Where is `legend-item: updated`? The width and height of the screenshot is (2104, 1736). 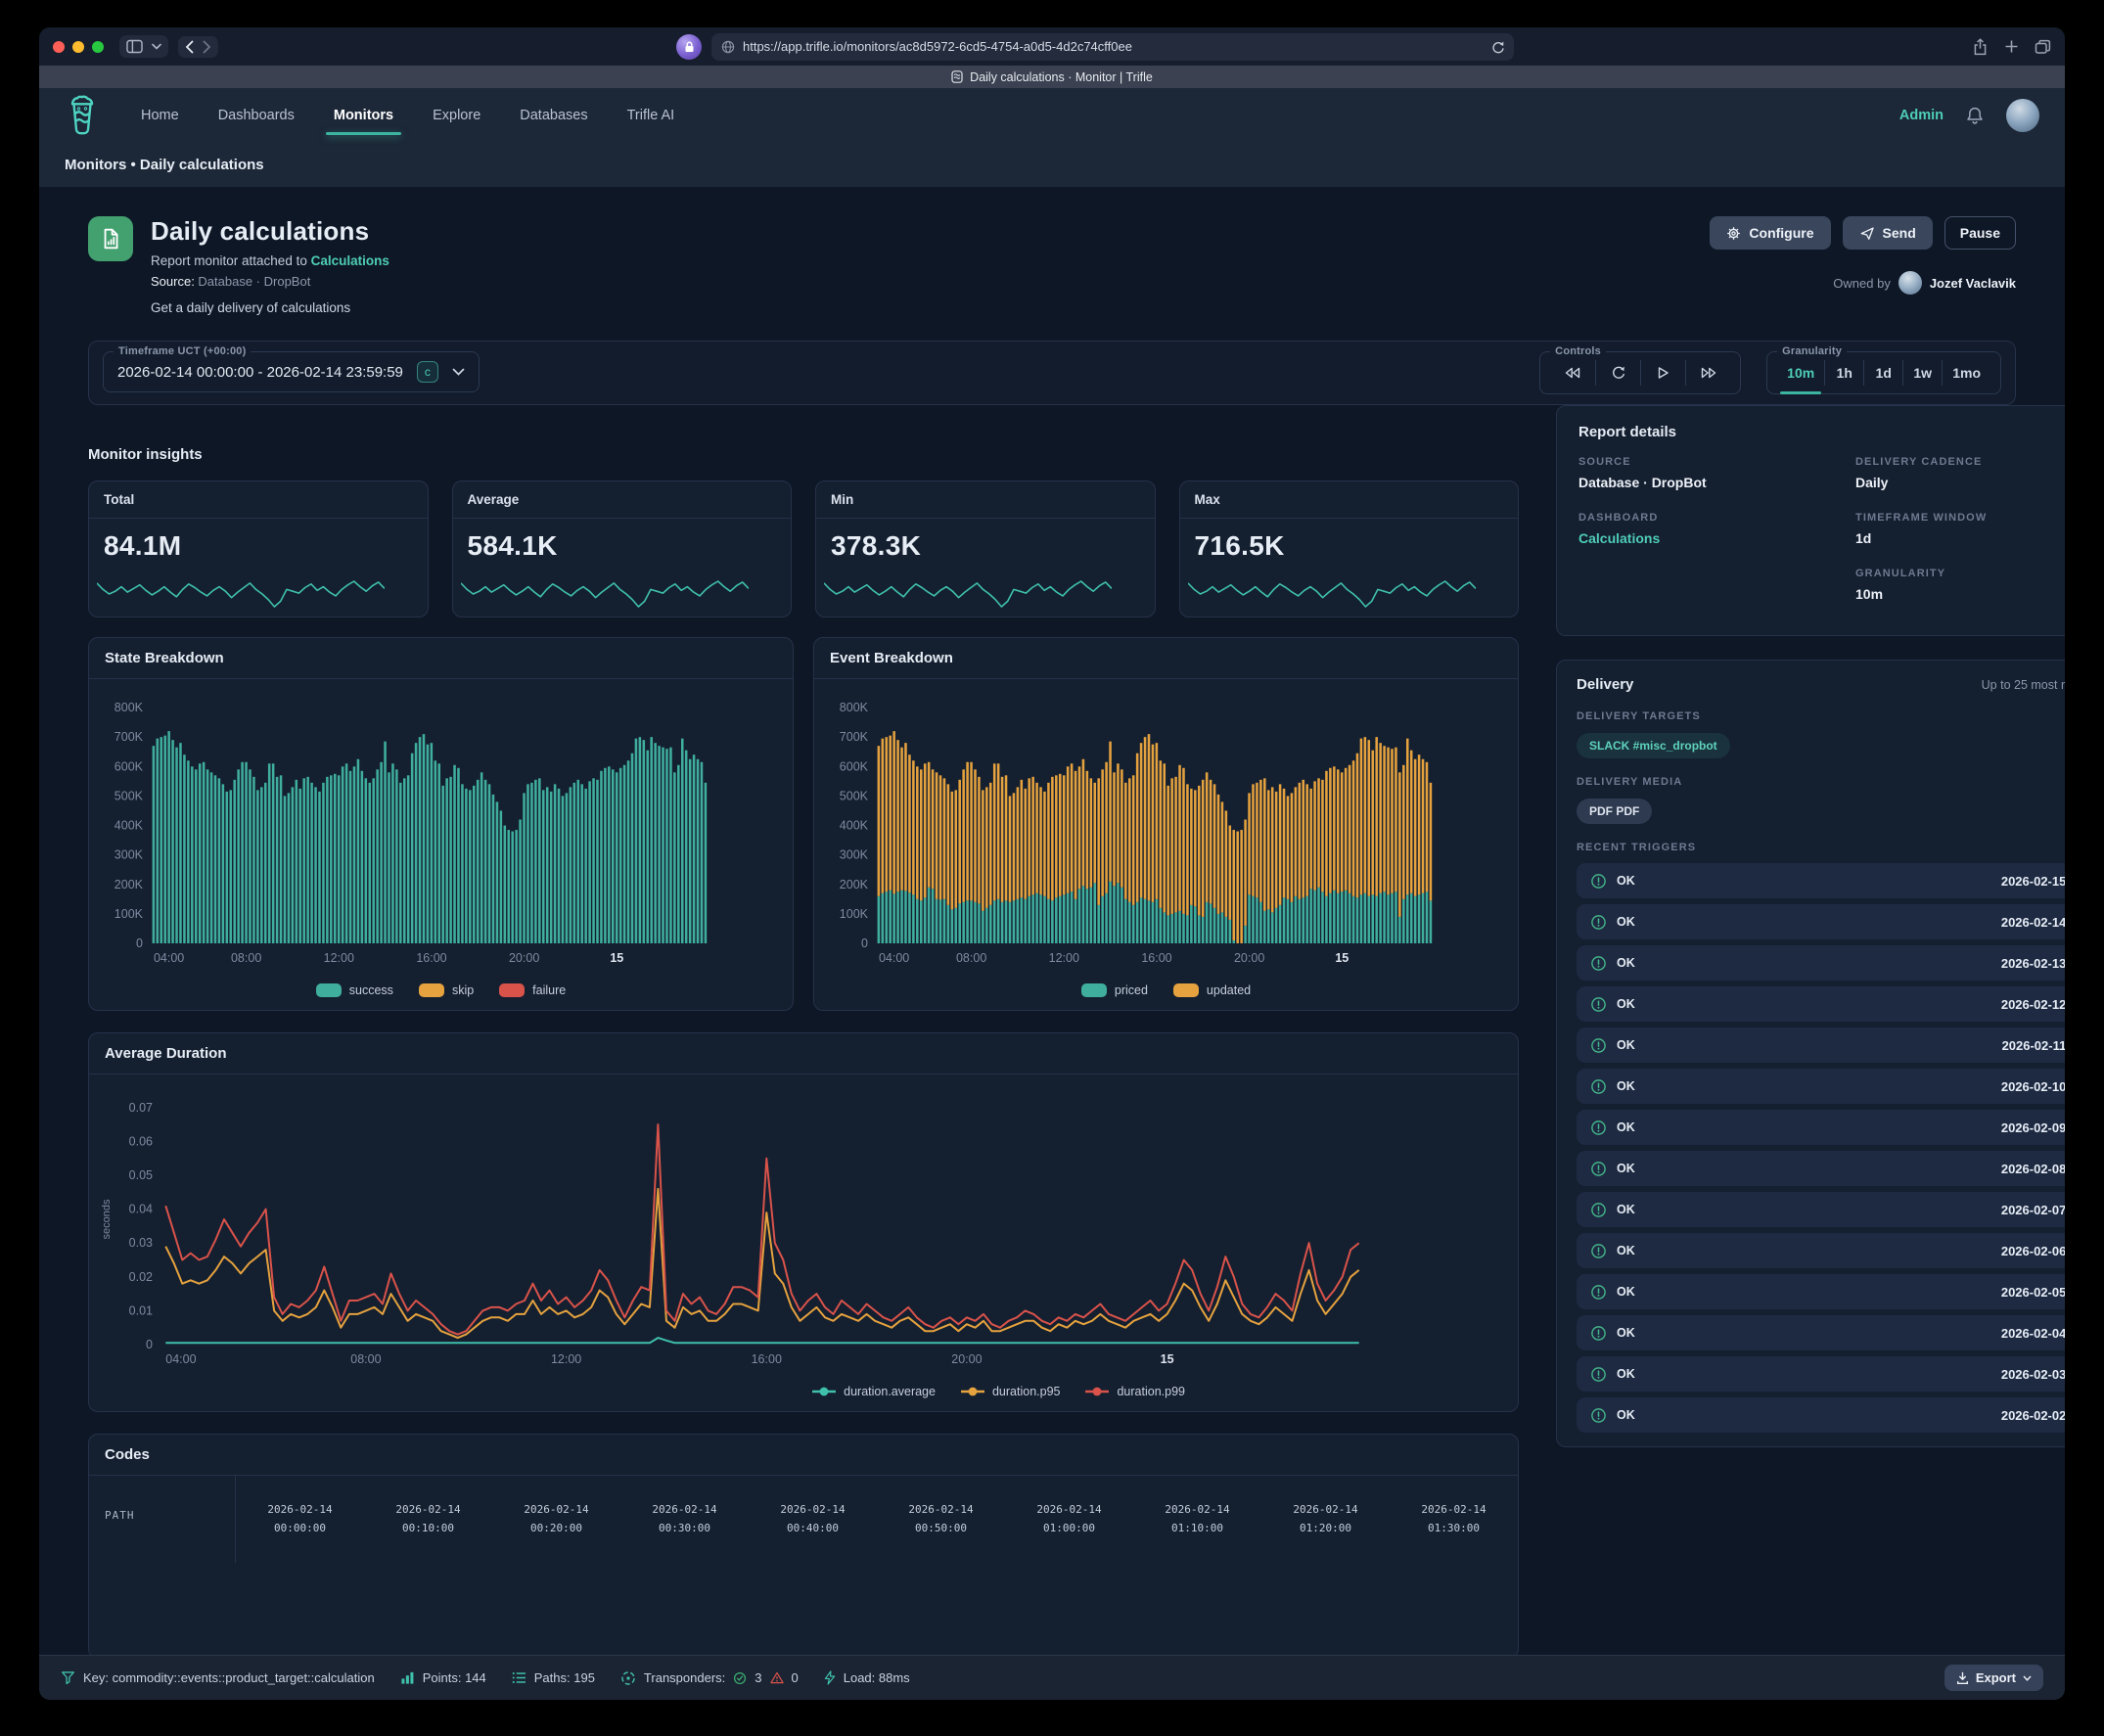 legend-item: updated is located at coordinates (1211, 990).